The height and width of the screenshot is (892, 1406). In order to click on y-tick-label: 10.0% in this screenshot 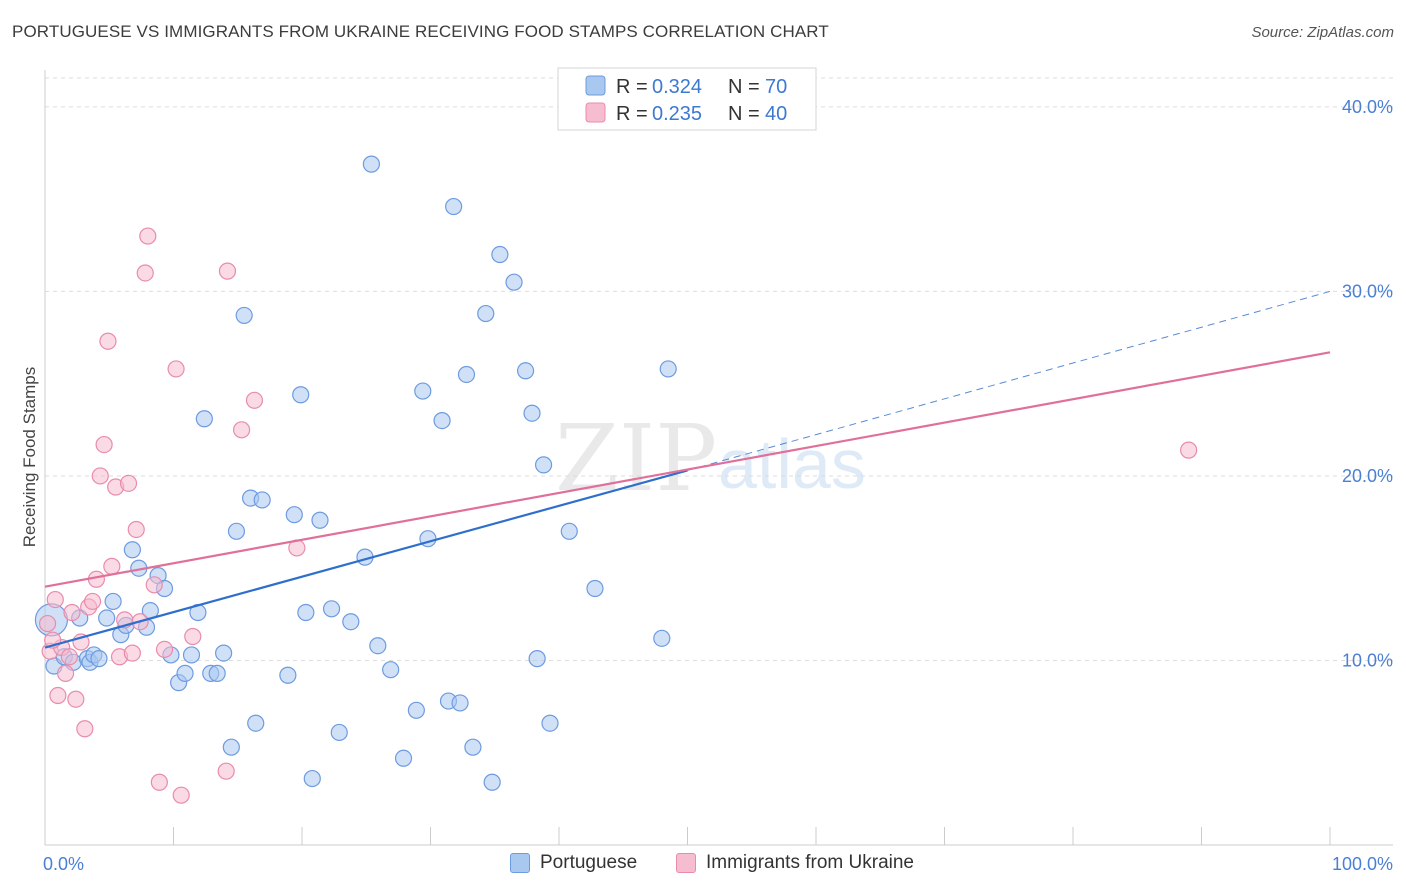, I will do `click(1367, 660)`.